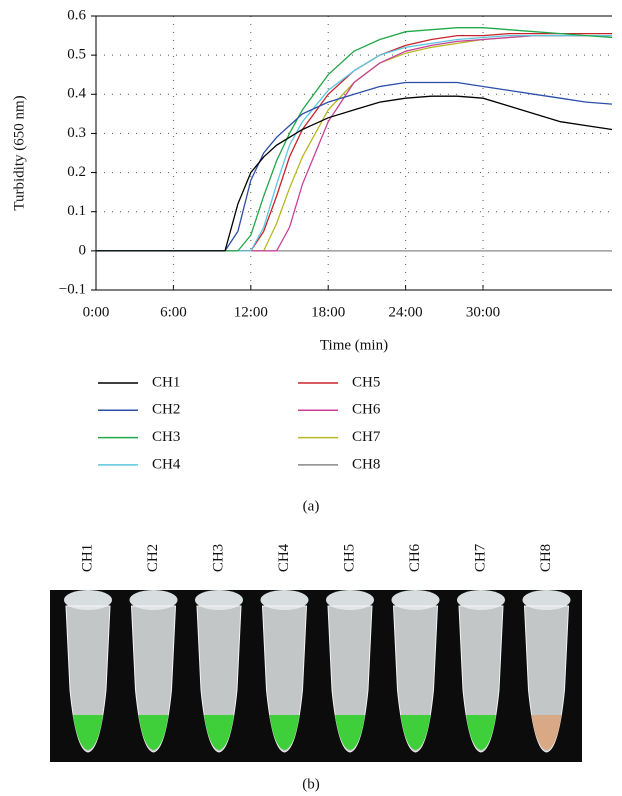  What do you see at coordinates (76, 55) in the screenshot?
I see `y-tick-label: 0.5` at bounding box center [76, 55].